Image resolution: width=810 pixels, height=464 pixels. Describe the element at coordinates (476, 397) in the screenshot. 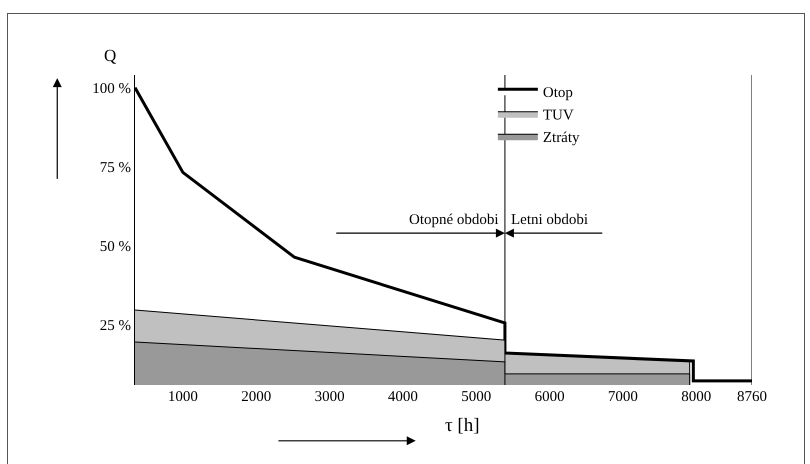

I see `x-tick-label: 5000` at that location.